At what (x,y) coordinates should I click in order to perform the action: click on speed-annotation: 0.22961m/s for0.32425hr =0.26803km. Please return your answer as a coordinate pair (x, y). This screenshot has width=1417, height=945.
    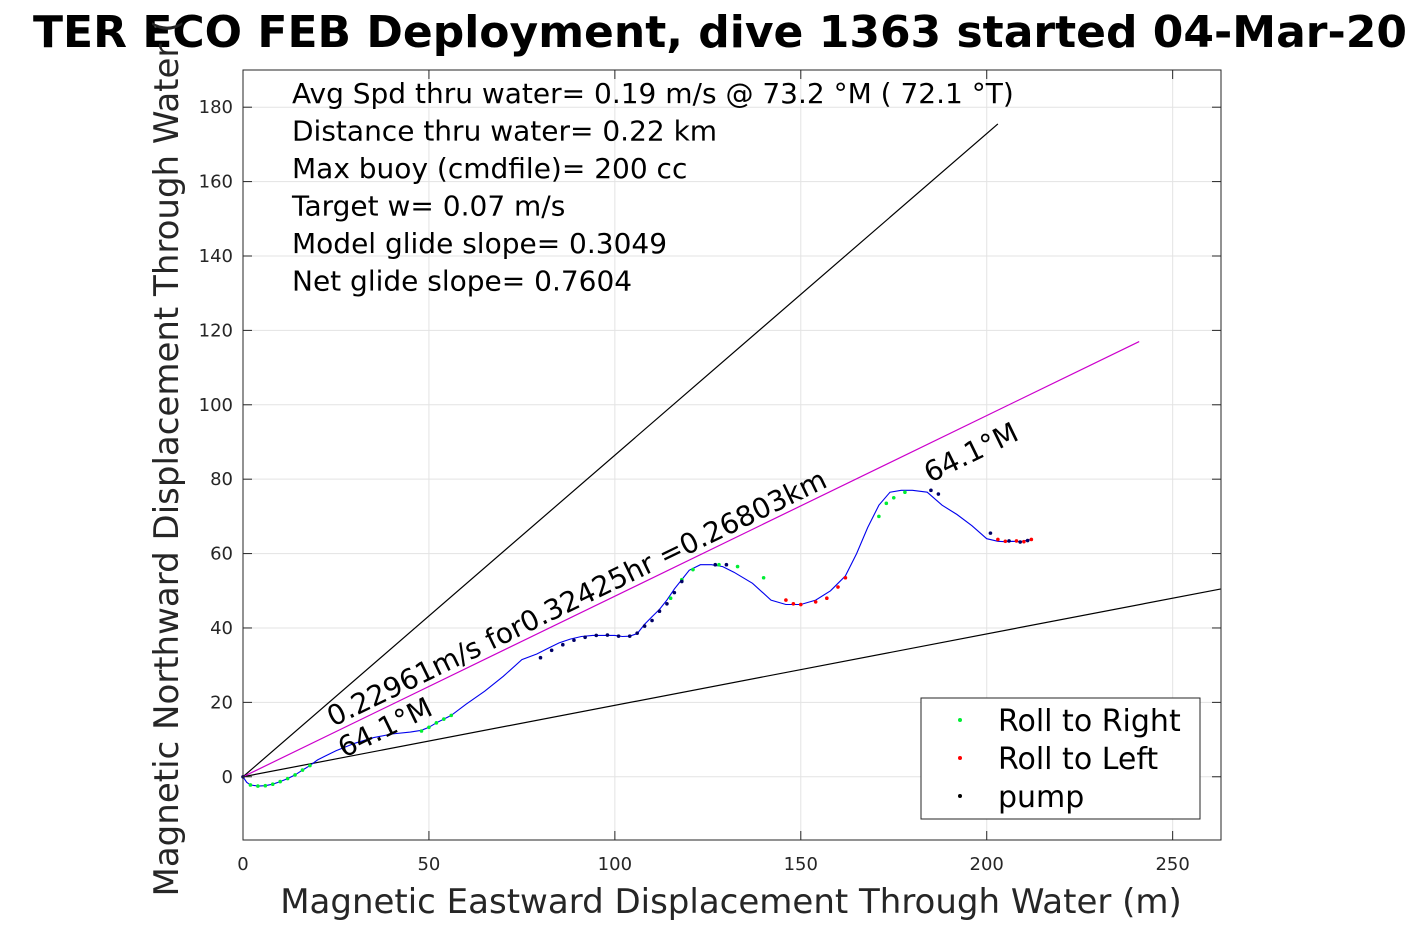
    Looking at the image, I should click on (577, 598).